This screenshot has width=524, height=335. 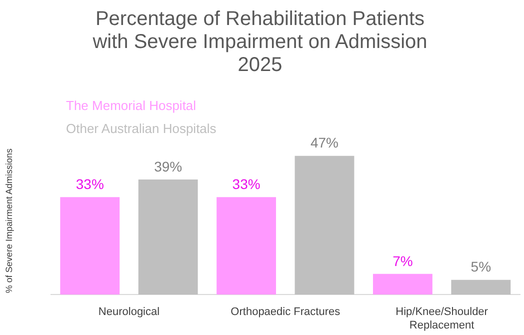 I want to click on text: Other Australian Hospitals, so click(x=141, y=129).